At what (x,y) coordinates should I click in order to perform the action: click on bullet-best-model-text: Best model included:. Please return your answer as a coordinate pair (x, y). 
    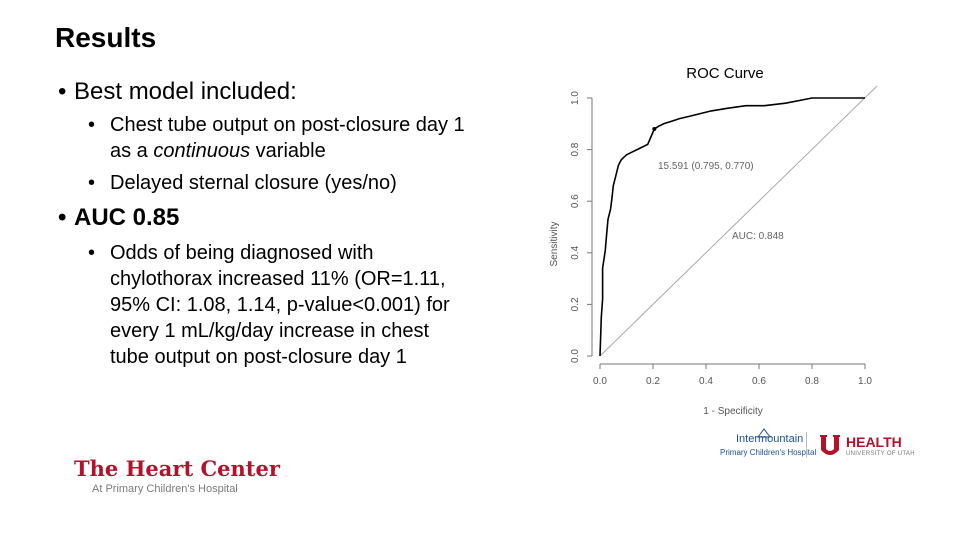
    Looking at the image, I should click on (185, 91).